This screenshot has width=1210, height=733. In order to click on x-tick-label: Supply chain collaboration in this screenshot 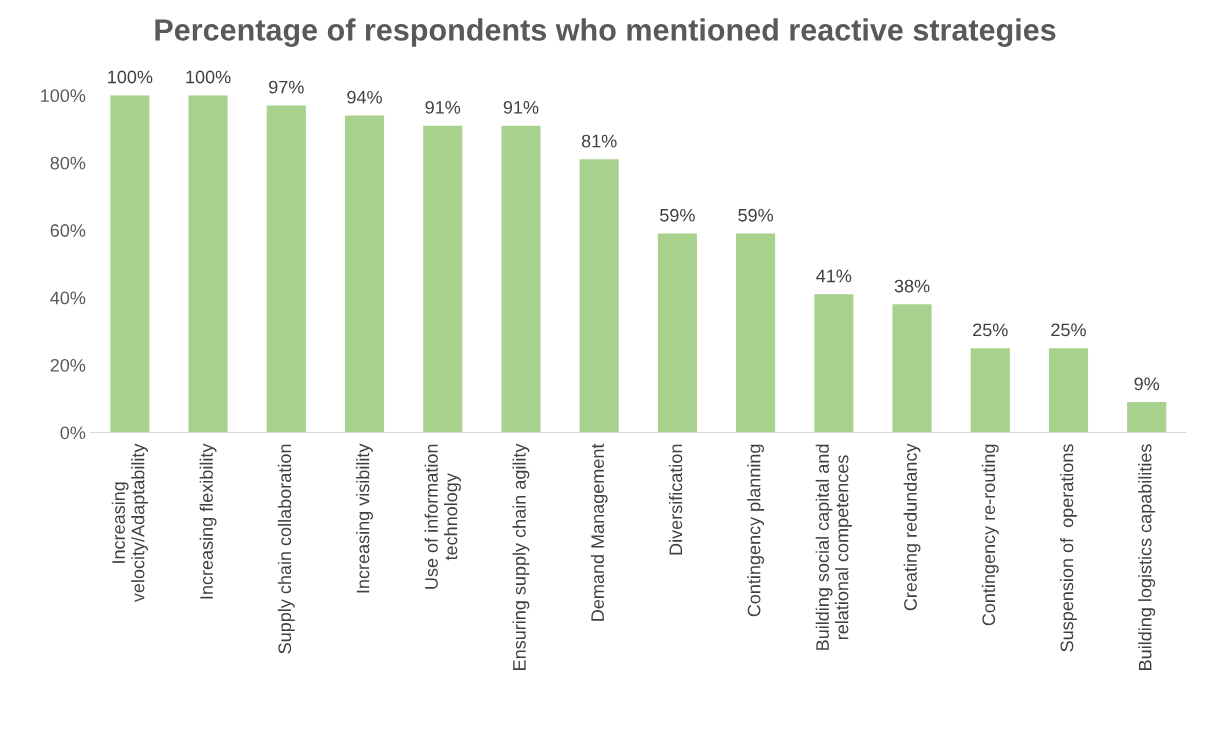, I will do `click(286, 549)`.